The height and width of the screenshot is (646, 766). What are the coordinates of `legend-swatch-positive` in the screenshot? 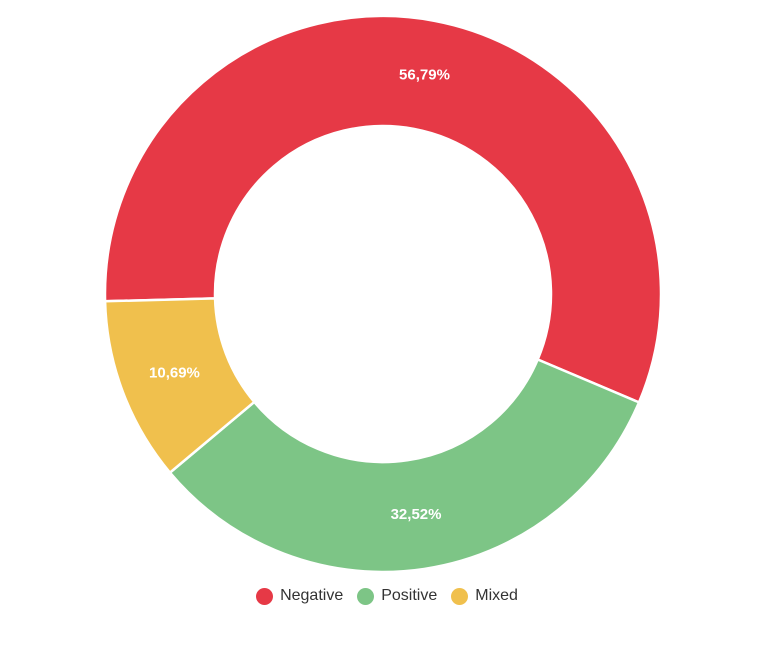 It's located at (366, 596).